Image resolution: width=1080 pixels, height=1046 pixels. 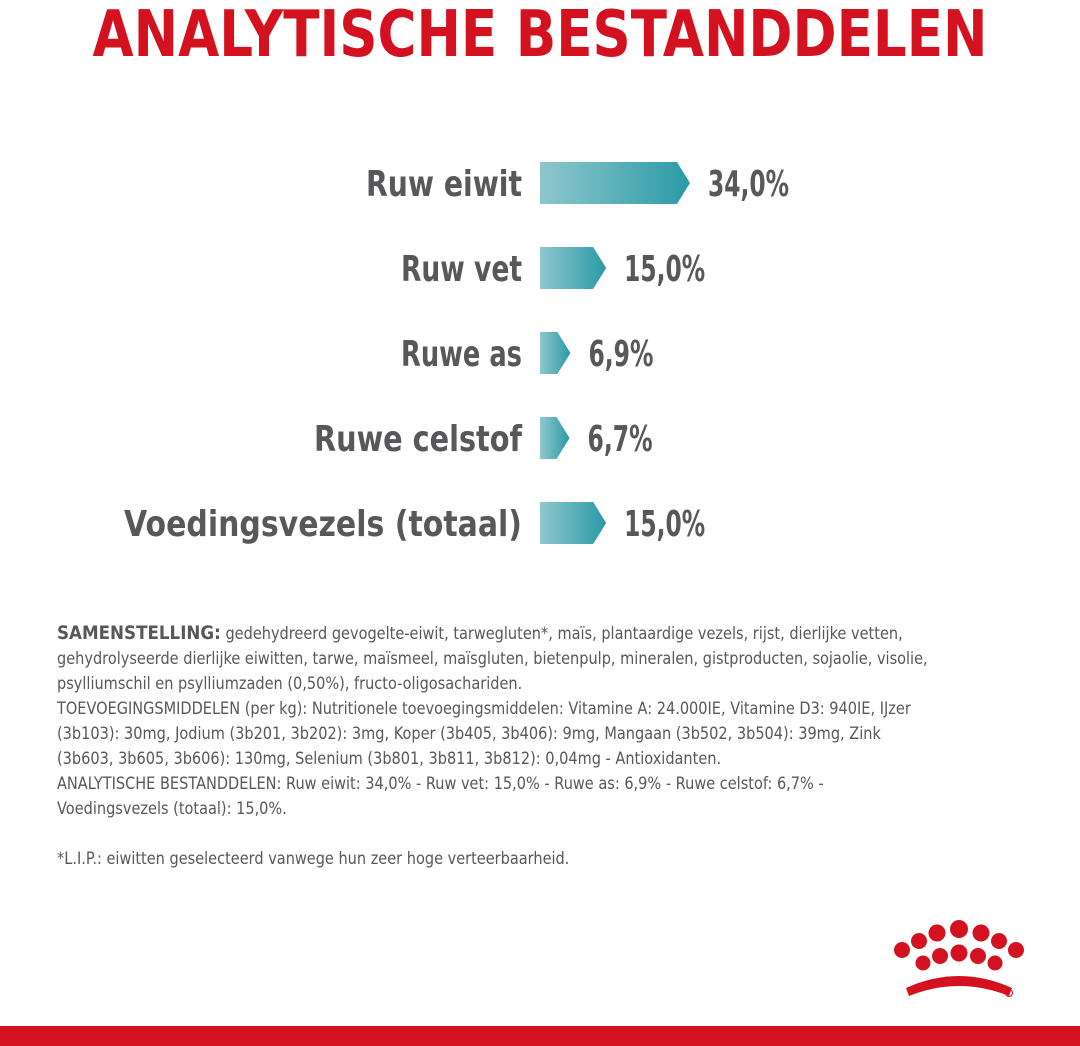 I want to click on page-title: ANALYTISCHE BESTANDDELEN, so click(x=540, y=36).